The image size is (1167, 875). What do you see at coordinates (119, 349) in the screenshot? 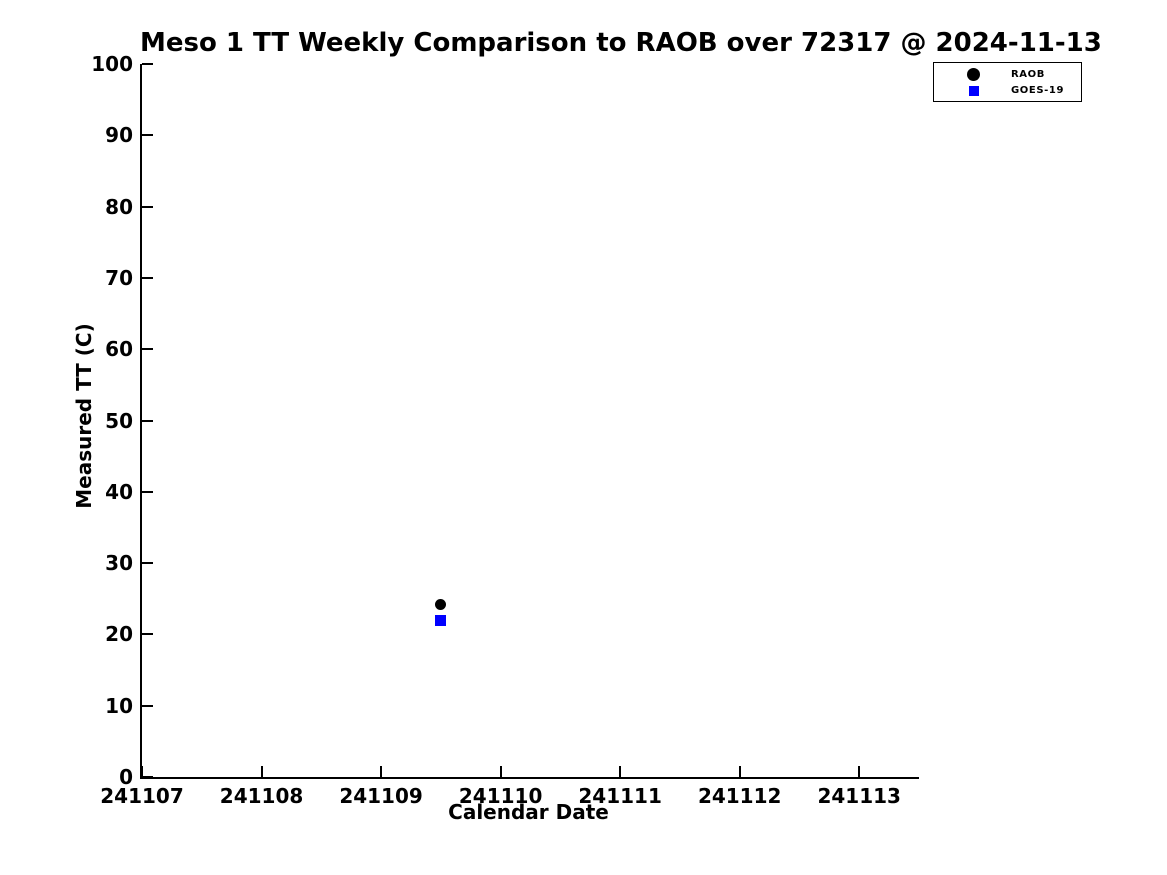
I see `y-tick-label: 60` at bounding box center [119, 349].